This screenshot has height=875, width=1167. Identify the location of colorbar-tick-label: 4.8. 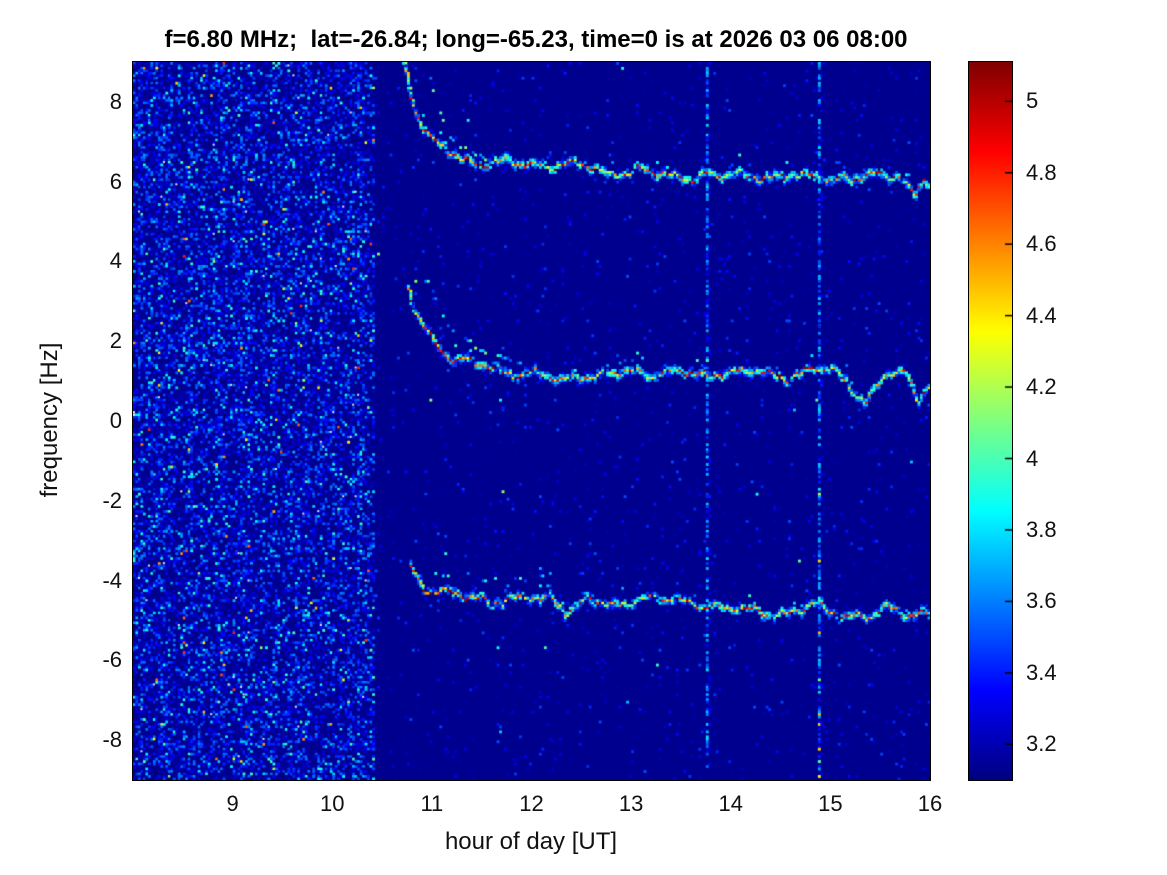
(1041, 172).